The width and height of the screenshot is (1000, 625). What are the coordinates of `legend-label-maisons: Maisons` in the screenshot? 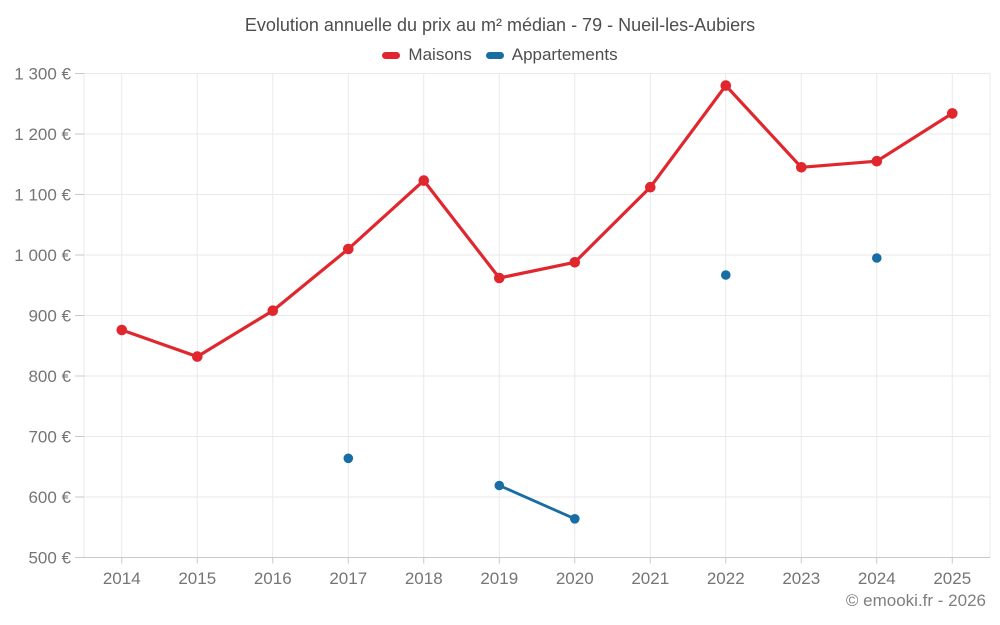 It's located at (440, 54).